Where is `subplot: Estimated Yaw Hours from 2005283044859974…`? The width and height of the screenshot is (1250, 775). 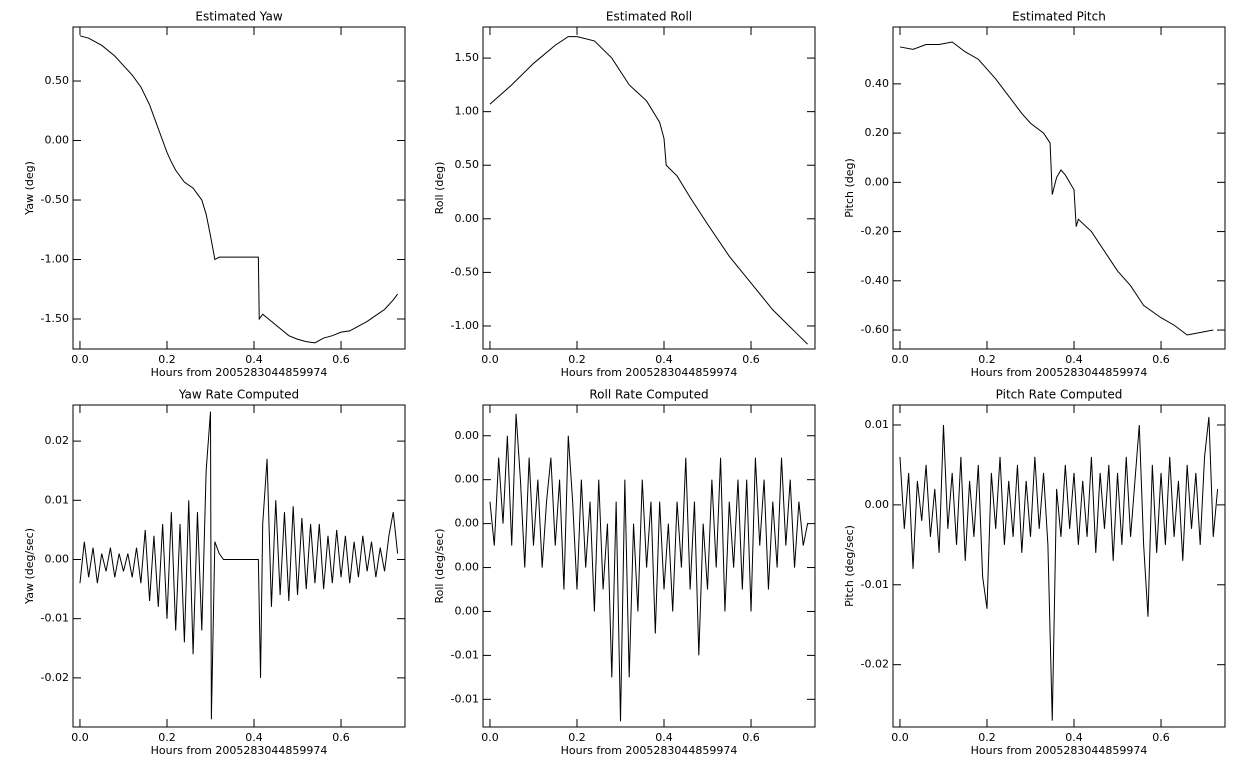
subplot: Estimated Yaw Hours from 2005283044859974… is located at coordinates (214, 194).